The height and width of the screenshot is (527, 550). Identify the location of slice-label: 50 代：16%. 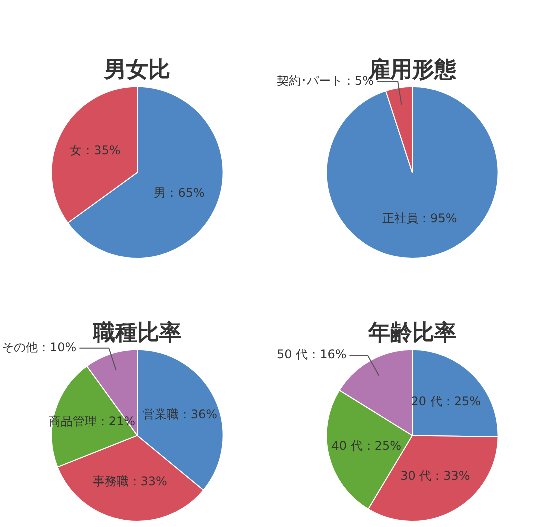
(311, 355).